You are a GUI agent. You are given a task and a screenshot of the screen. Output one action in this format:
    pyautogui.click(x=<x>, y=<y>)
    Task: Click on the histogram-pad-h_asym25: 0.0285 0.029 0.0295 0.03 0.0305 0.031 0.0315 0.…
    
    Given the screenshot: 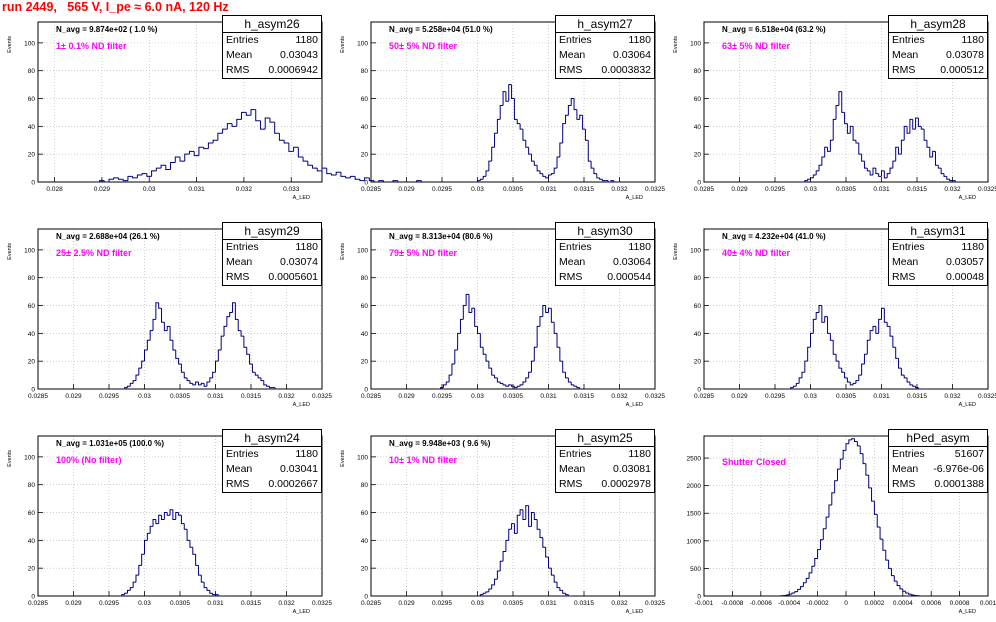 What is the action you would take?
    pyautogui.click(x=499, y=516)
    